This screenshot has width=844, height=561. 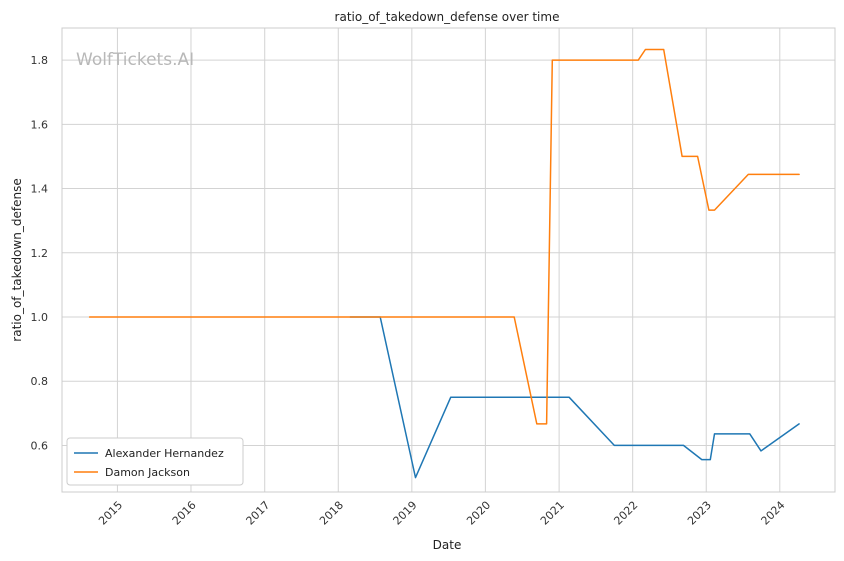 I want to click on y-tick-label: 1.4, so click(x=40, y=189).